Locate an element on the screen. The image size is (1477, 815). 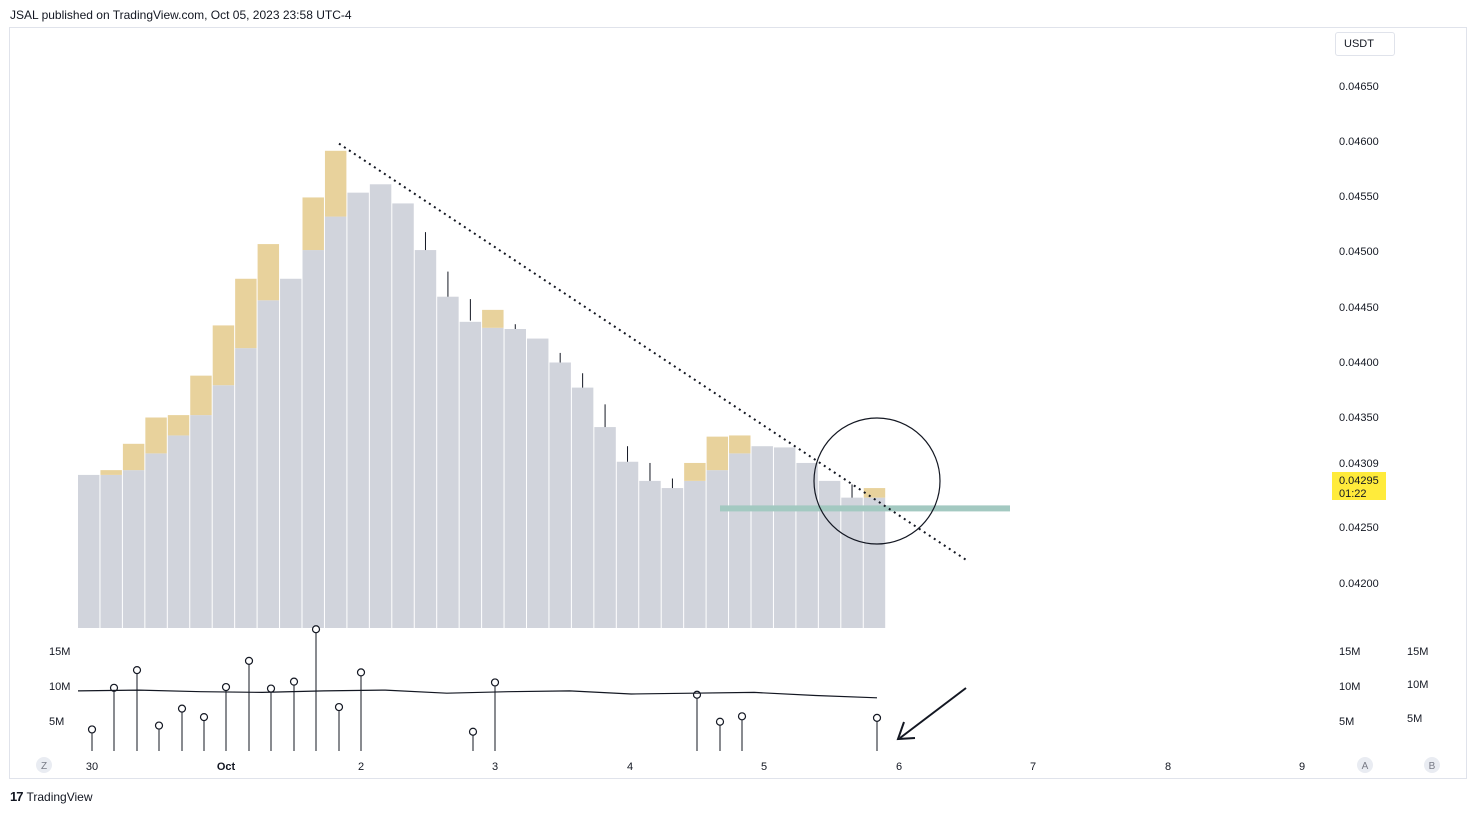
time-tick-label: 6 is located at coordinates (899, 767).